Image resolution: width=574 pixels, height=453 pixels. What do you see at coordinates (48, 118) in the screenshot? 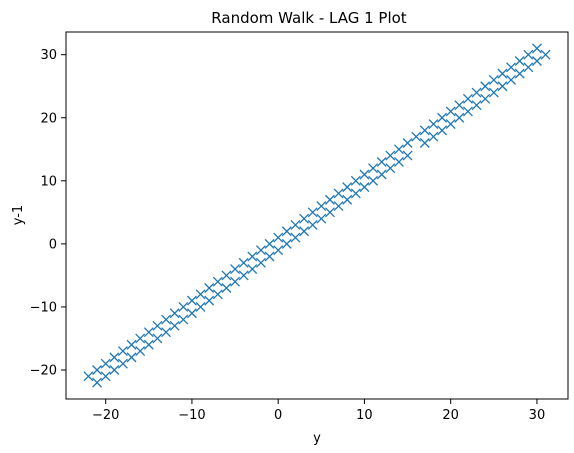
I see `y-tick-label: 20` at bounding box center [48, 118].